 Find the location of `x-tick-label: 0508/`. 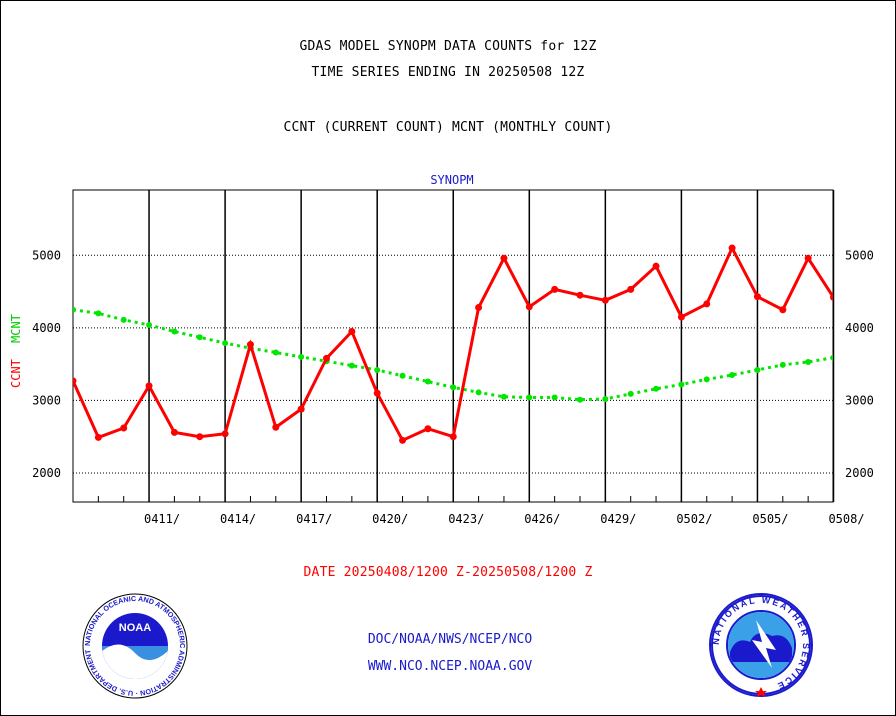

x-tick-label: 0508/ is located at coordinates (846, 519).